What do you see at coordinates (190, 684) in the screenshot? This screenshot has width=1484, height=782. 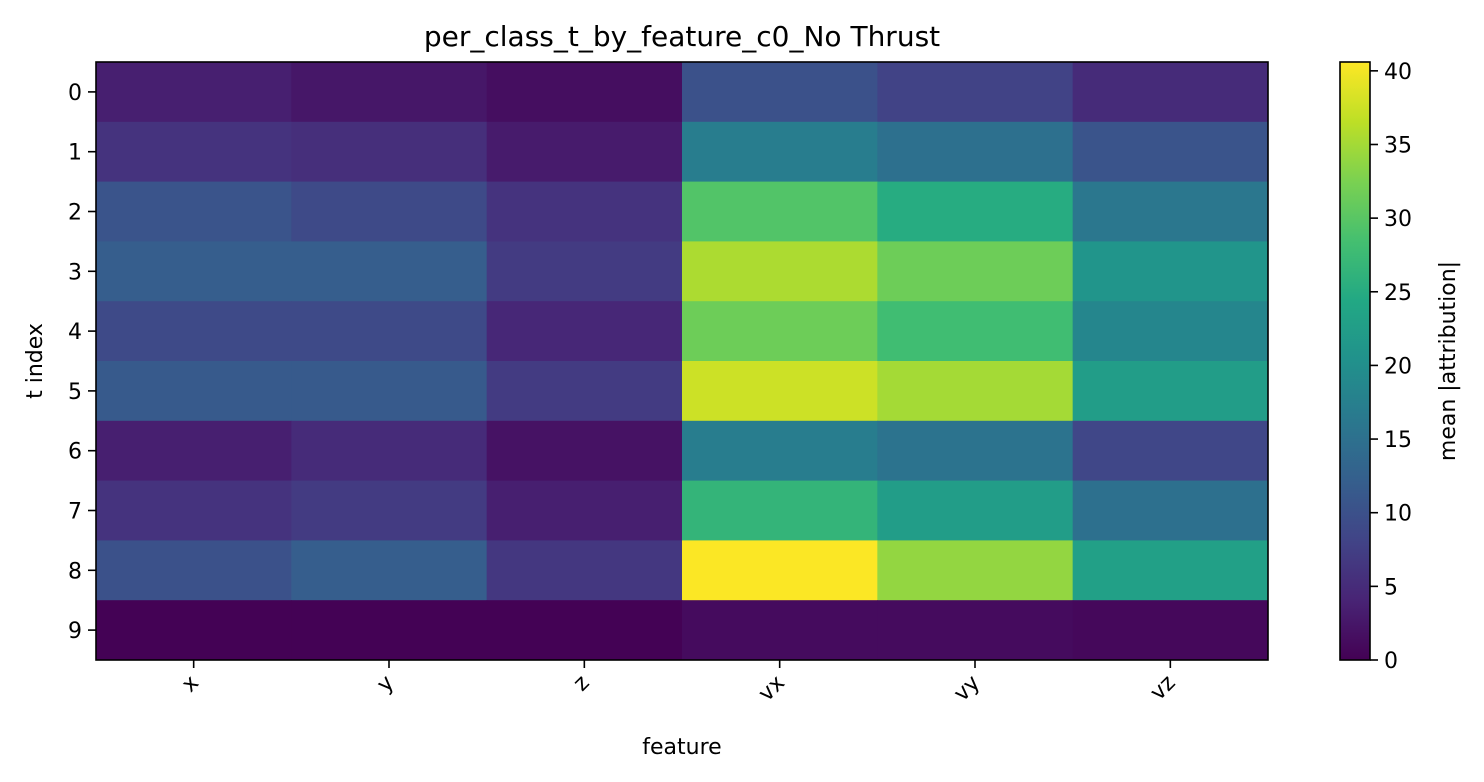 I see `x-tick-label: x` at bounding box center [190, 684].